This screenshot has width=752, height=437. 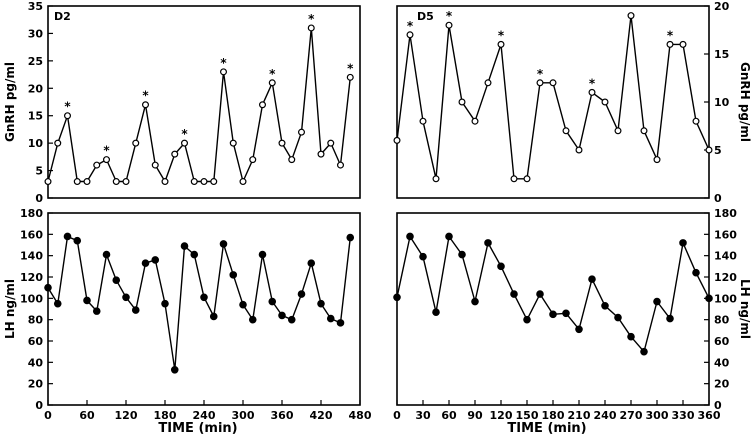 What do you see at coordinates (31, 213) in the screenshot?
I see `y-tick-label: 180` at bounding box center [31, 213].